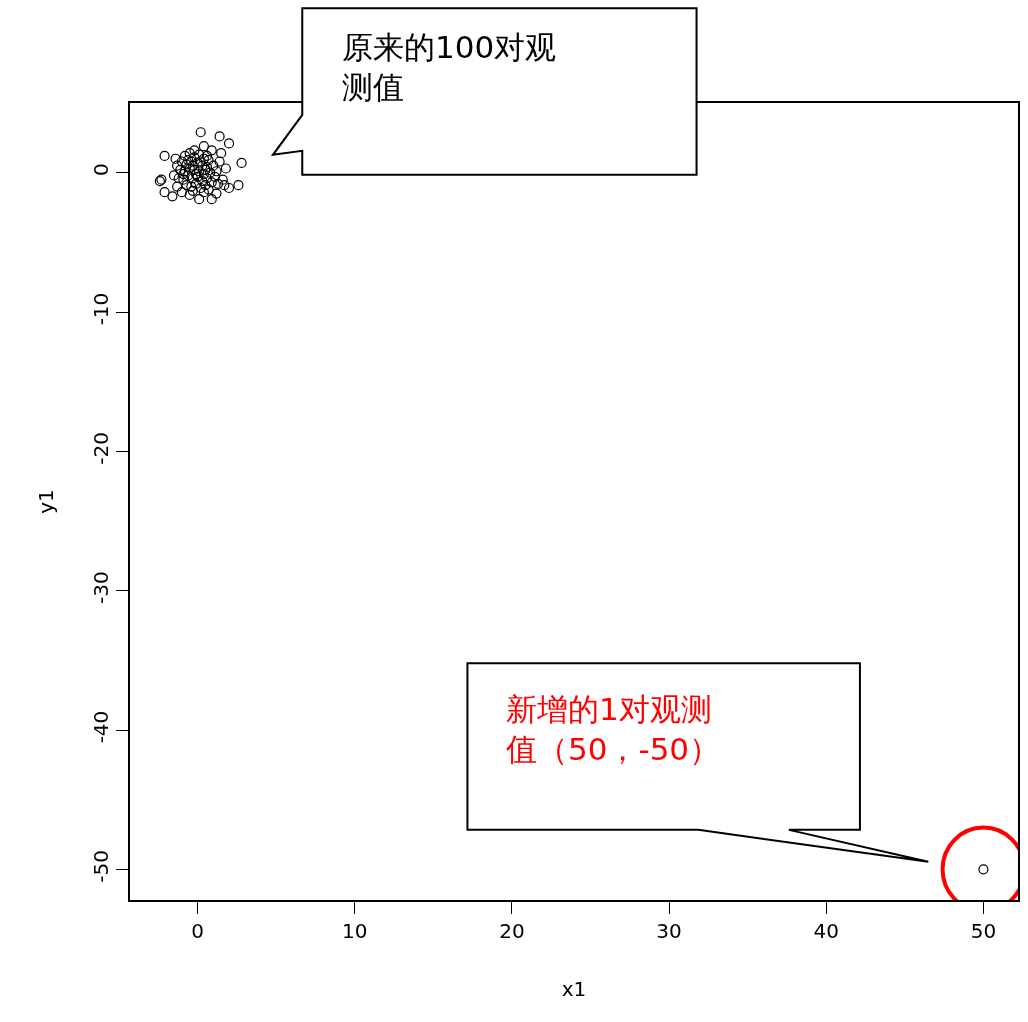 The height and width of the screenshot is (1022, 1028). I want to click on x-tick-label: 40, so click(826, 930).